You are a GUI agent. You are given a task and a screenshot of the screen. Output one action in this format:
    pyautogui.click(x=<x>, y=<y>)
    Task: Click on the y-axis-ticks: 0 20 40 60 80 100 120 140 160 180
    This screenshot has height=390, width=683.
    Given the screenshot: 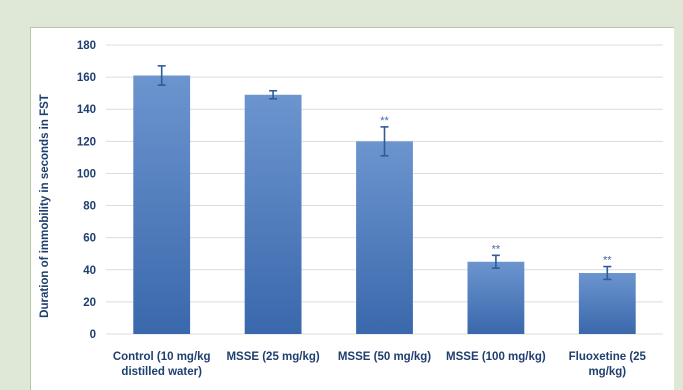 What is the action you would take?
    pyautogui.click(x=86, y=190)
    